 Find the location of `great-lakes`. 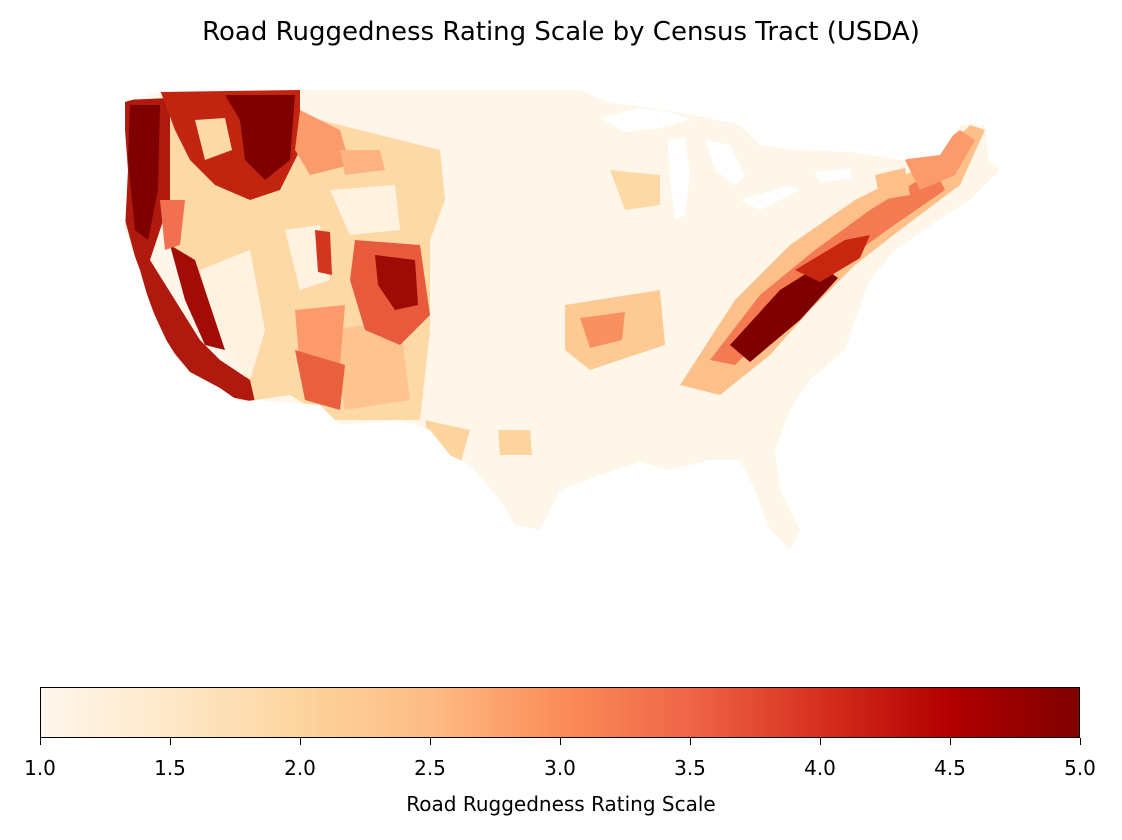

great-lakes is located at coordinates (726, 164).